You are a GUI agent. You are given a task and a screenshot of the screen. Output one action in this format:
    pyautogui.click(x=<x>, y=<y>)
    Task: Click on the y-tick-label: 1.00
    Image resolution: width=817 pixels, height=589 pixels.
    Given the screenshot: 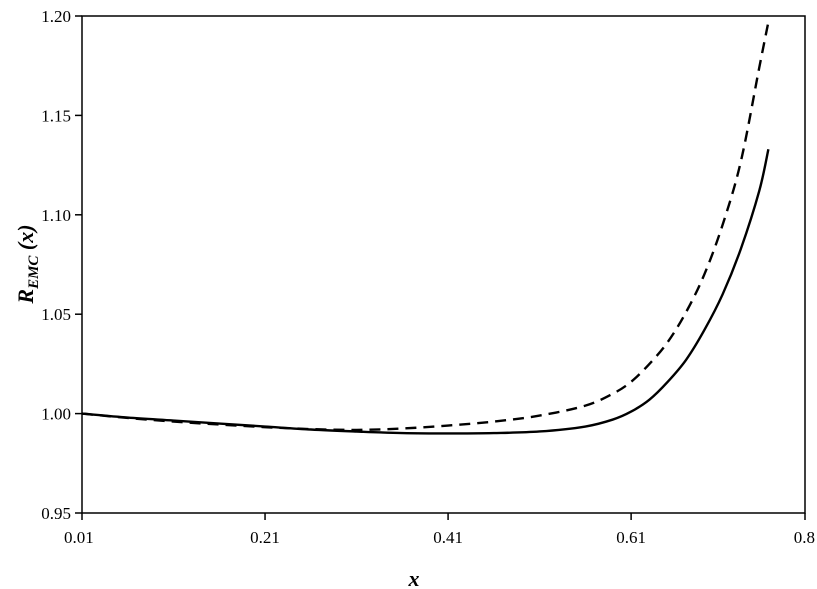 What is the action you would take?
    pyautogui.click(x=56, y=414)
    